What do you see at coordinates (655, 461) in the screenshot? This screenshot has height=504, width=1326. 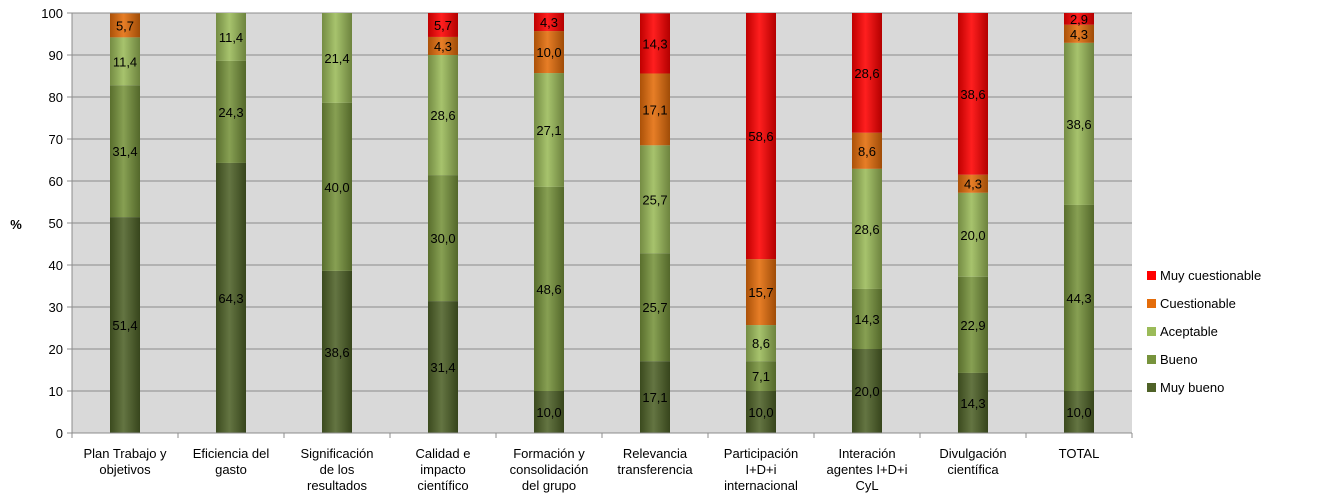 I see `x-tick-label: Relevancia transferencia` at bounding box center [655, 461].